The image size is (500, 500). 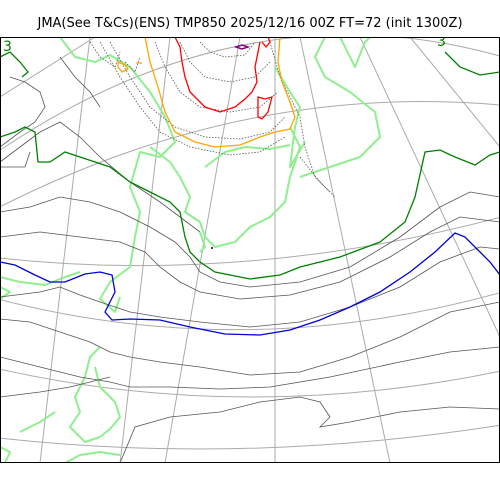 I want to click on contour-purple, so click(x=242, y=47).